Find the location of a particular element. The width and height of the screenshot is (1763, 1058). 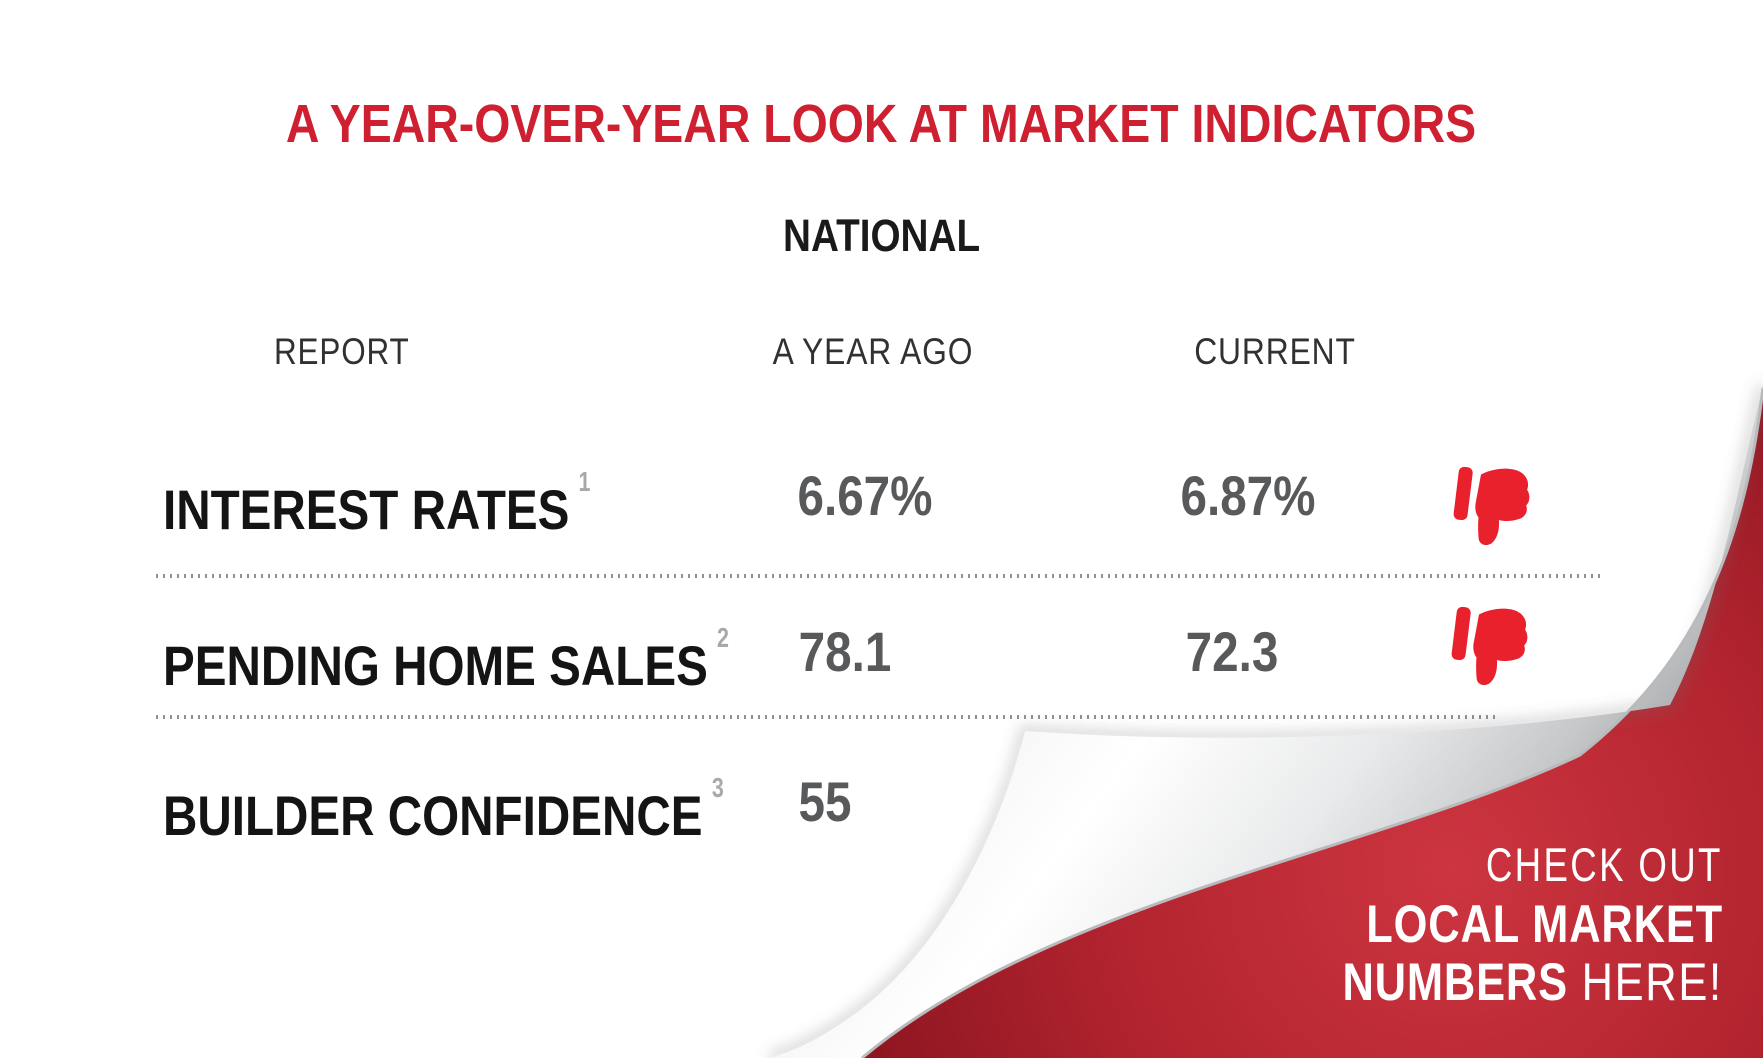

column-header-report: REPORT is located at coordinates (342, 351).